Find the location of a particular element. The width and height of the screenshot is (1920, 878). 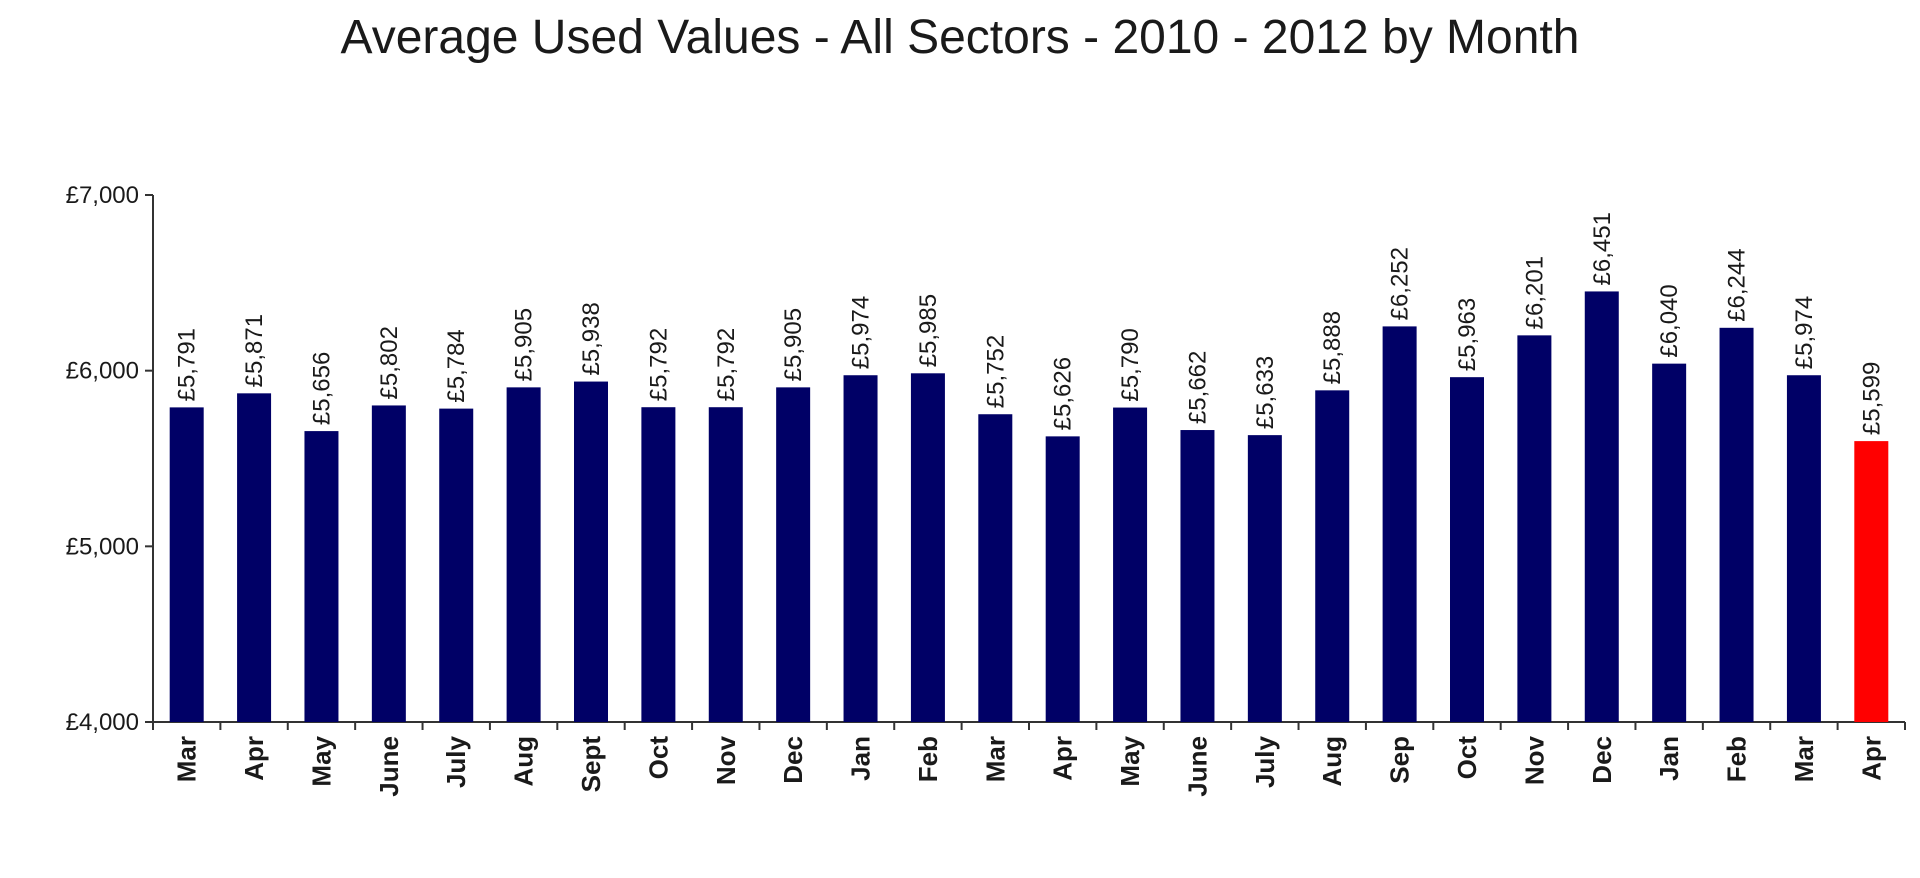

data-label: £5,626 is located at coordinates (1063, 393).